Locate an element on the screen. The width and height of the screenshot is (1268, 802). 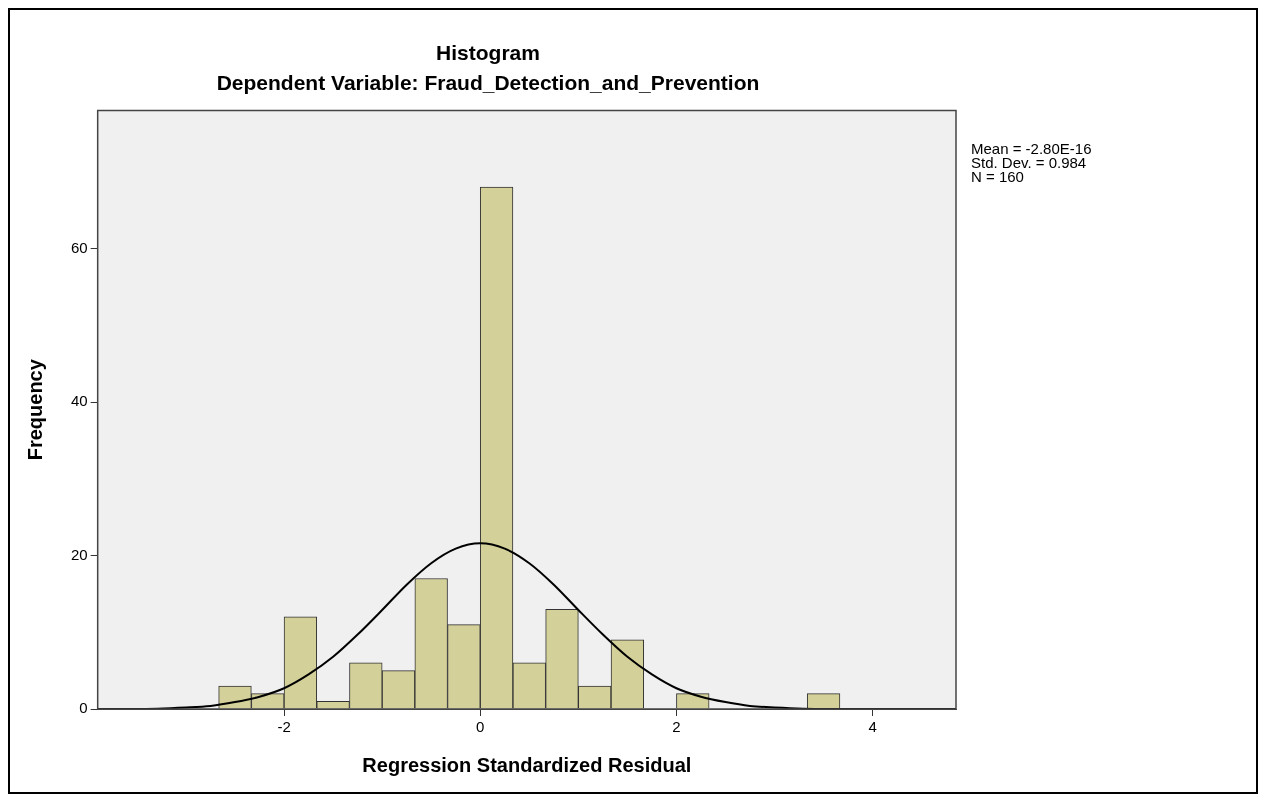
y-tick-label: 0 is located at coordinates (83, 708).